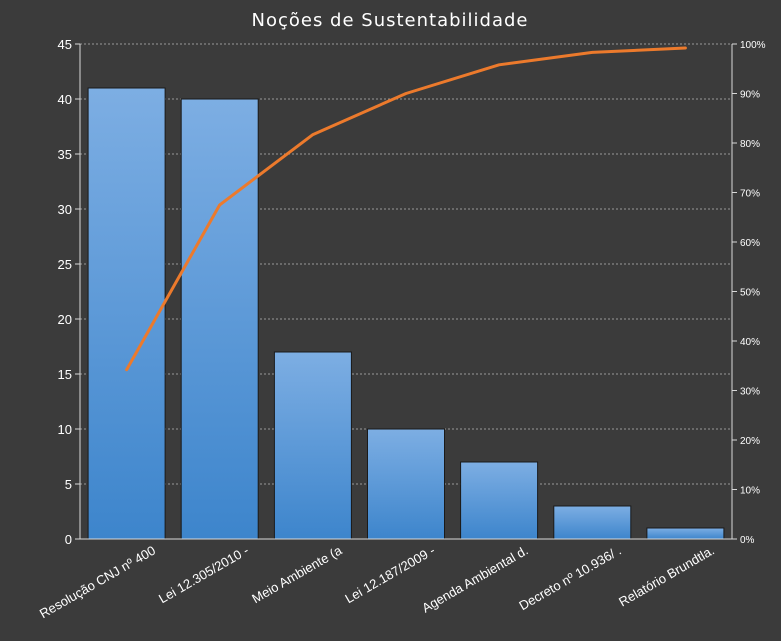 Image resolution: width=781 pixels, height=641 pixels. Describe the element at coordinates (750, 441) in the screenshot. I see `right-tick-label: 20%` at that location.